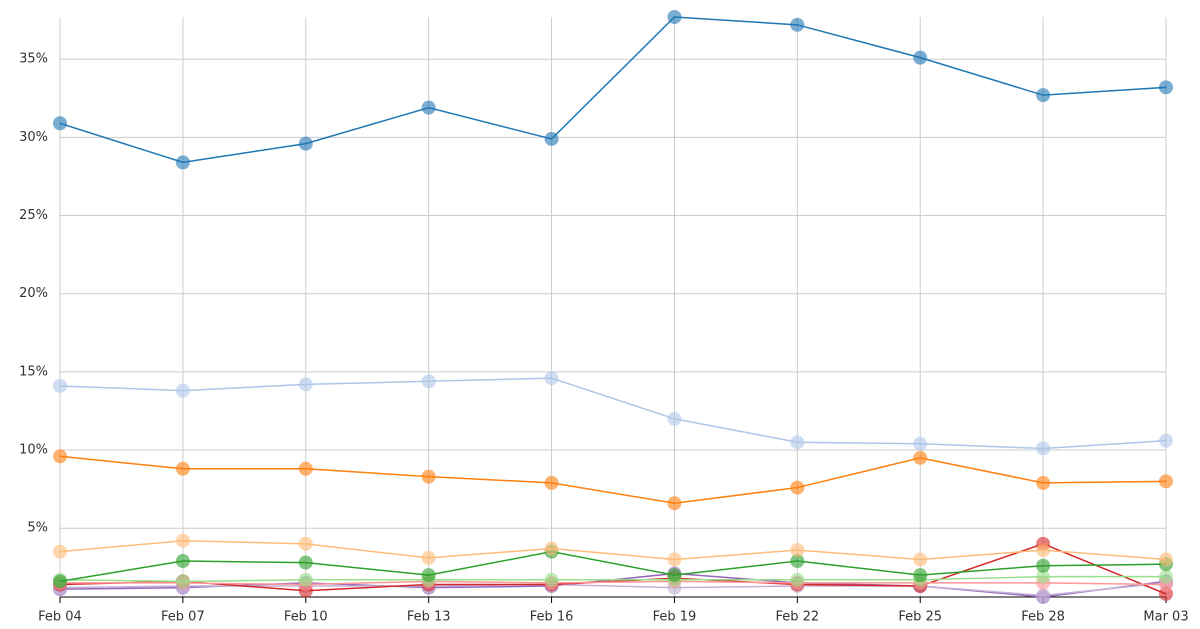  I want to click on x-tick-label: Feb 07, so click(183, 617).